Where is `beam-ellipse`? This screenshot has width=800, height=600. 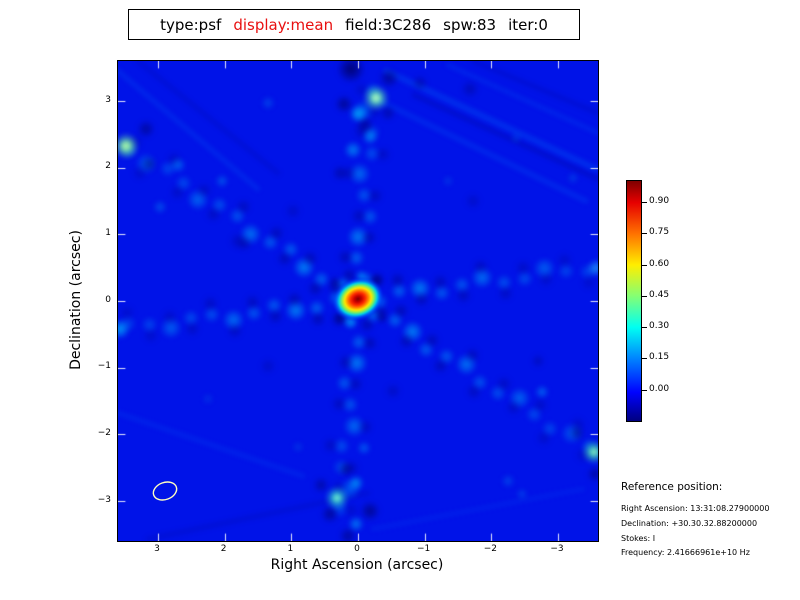 beam-ellipse is located at coordinates (165, 491).